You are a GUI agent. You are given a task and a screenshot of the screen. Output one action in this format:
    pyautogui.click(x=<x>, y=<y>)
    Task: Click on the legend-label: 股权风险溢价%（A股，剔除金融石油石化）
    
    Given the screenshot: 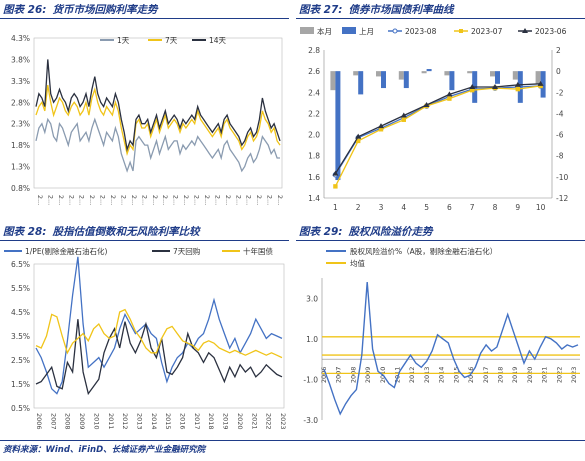 What is the action you would take?
    pyautogui.click(x=423, y=251)
    